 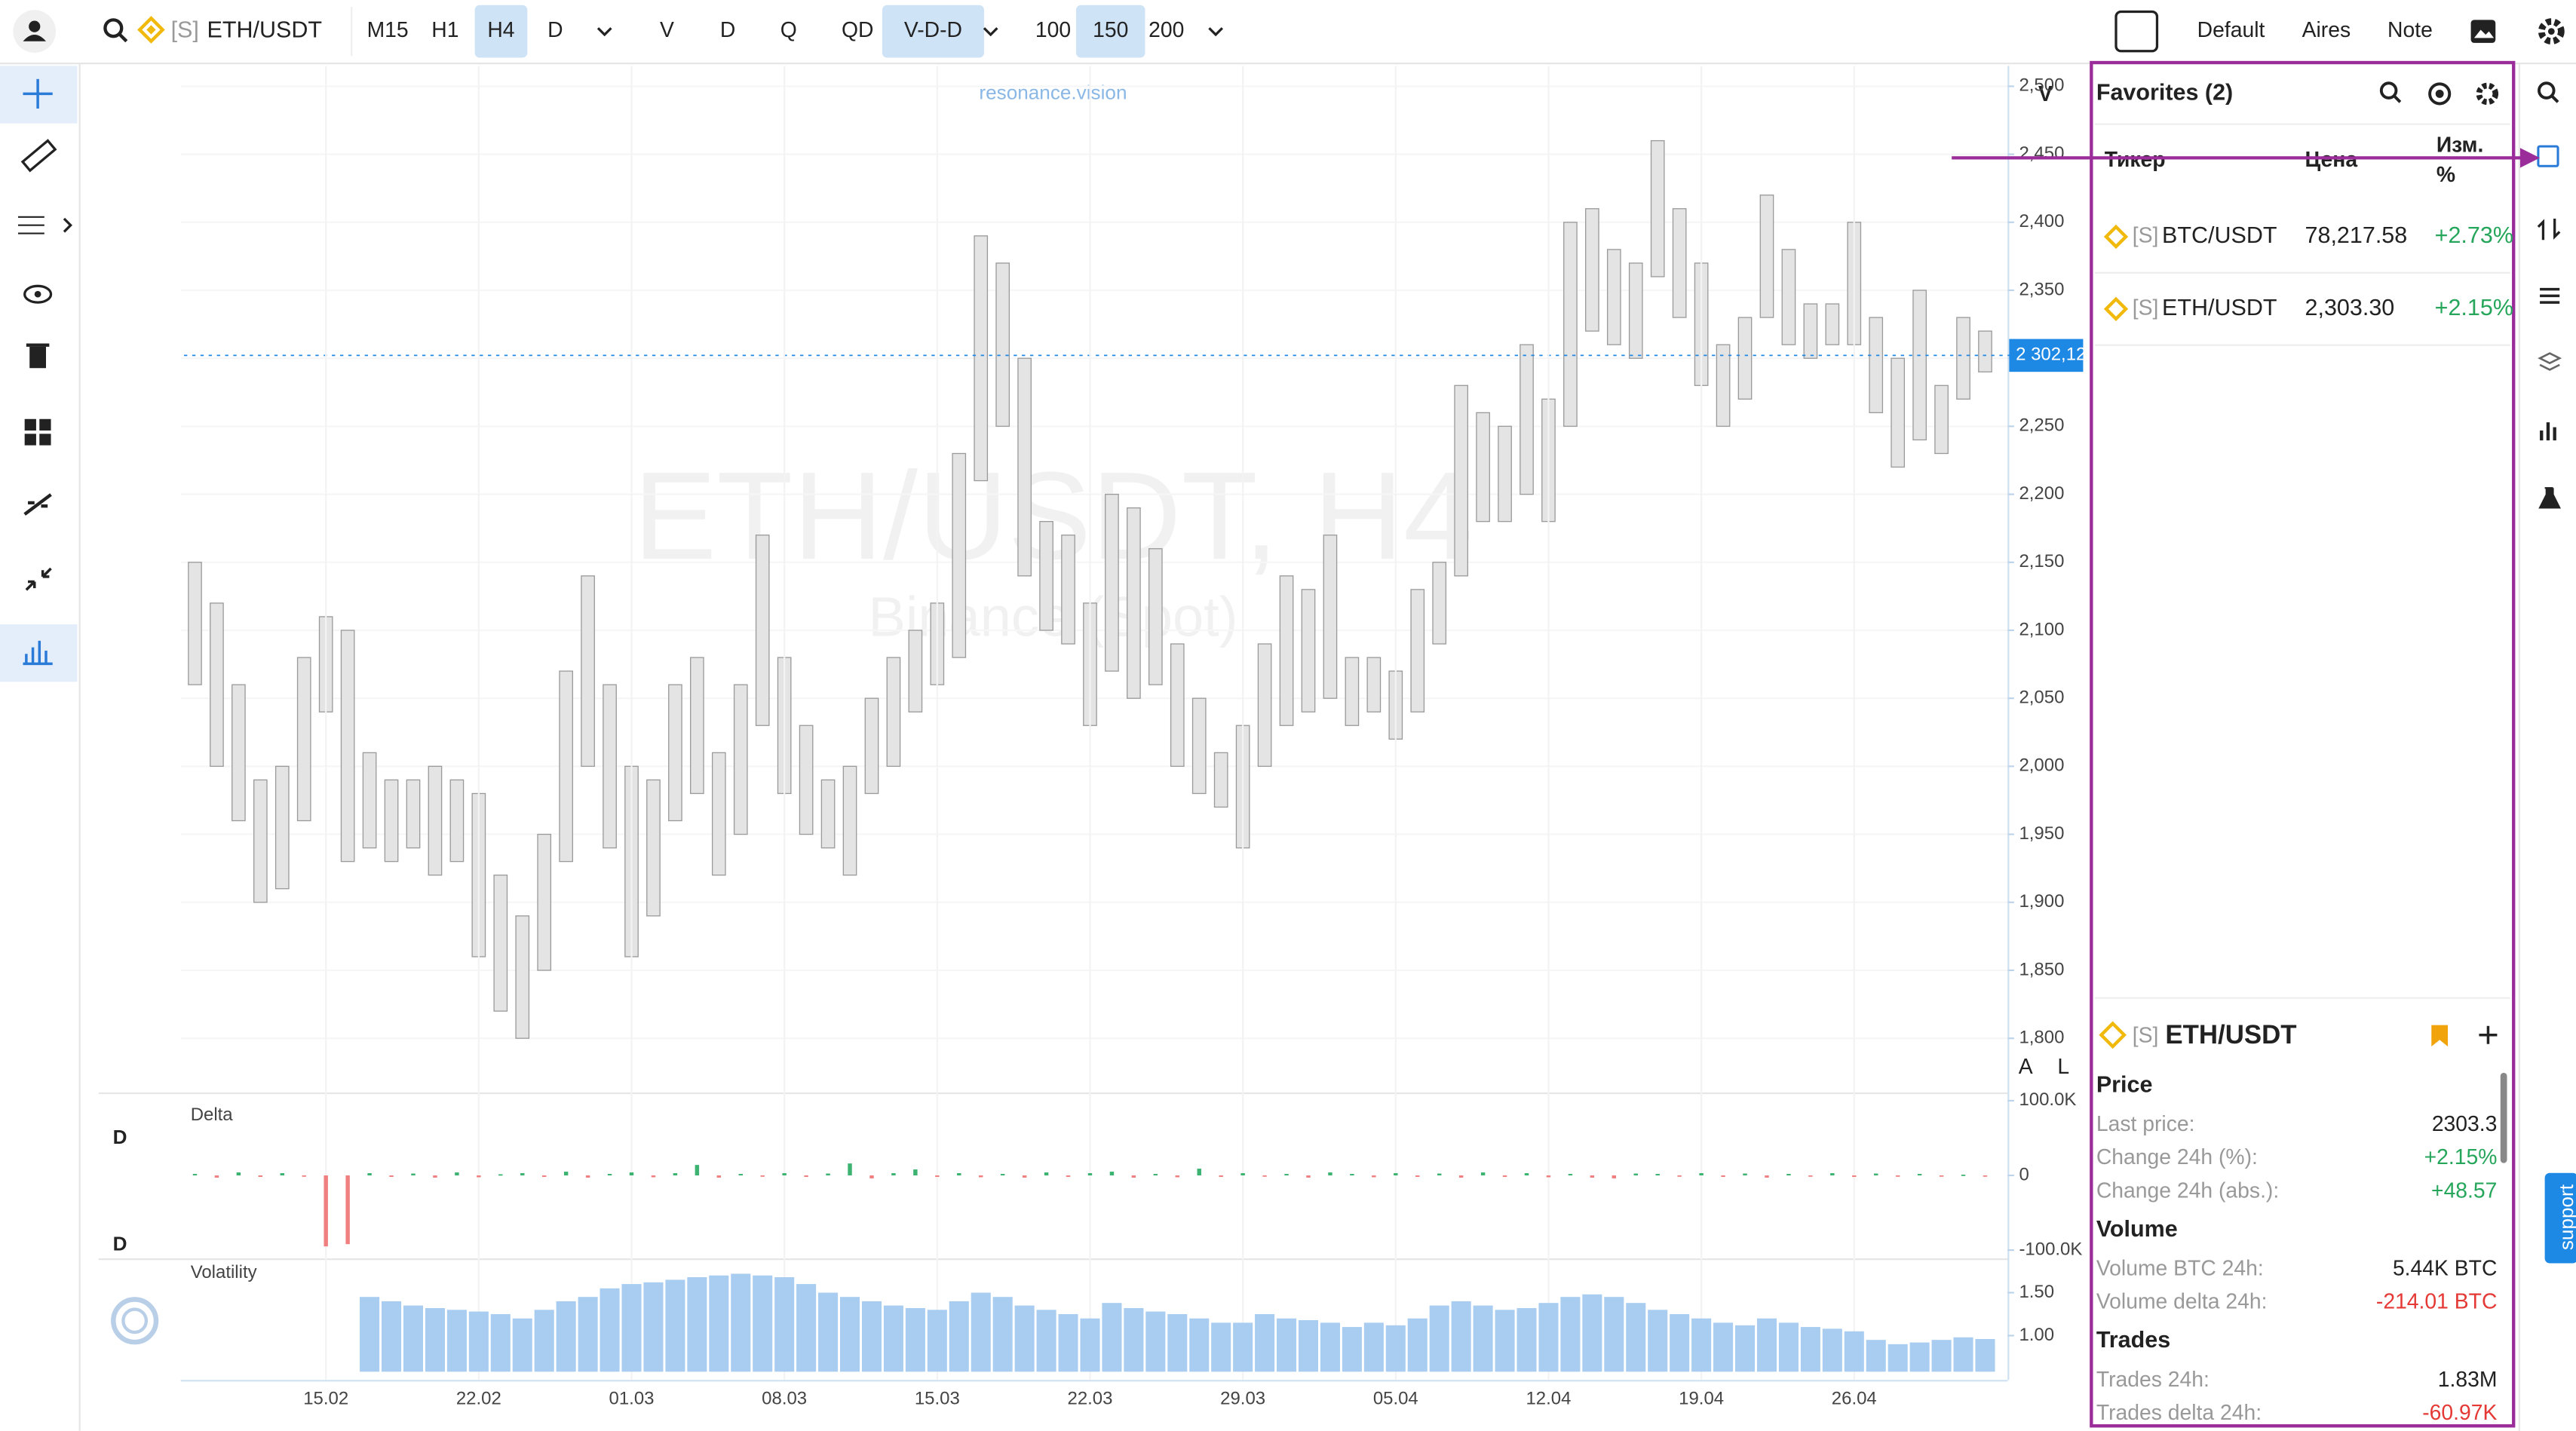 I want to click on layout-button: Default, so click(x=2231, y=30).